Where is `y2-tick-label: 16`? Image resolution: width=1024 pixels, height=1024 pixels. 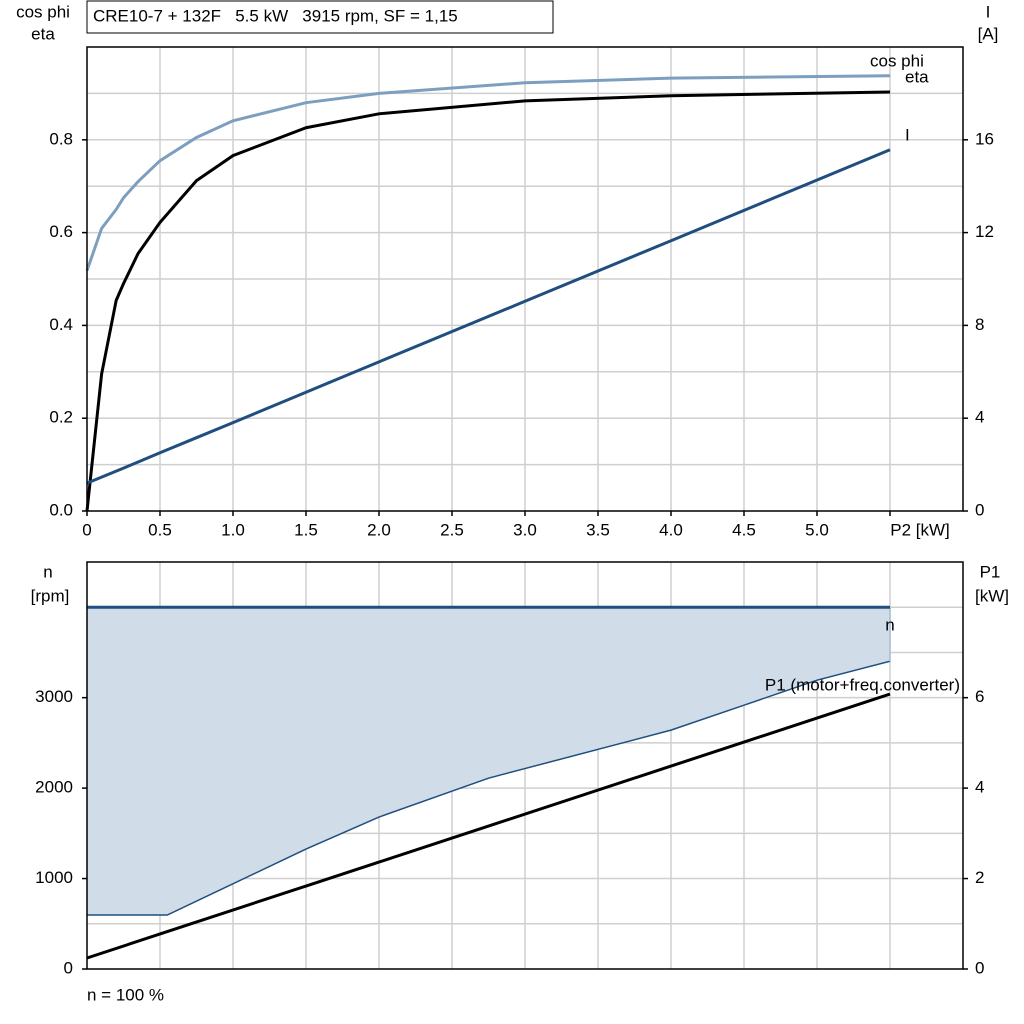 y2-tick-label: 16 is located at coordinates (984, 138).